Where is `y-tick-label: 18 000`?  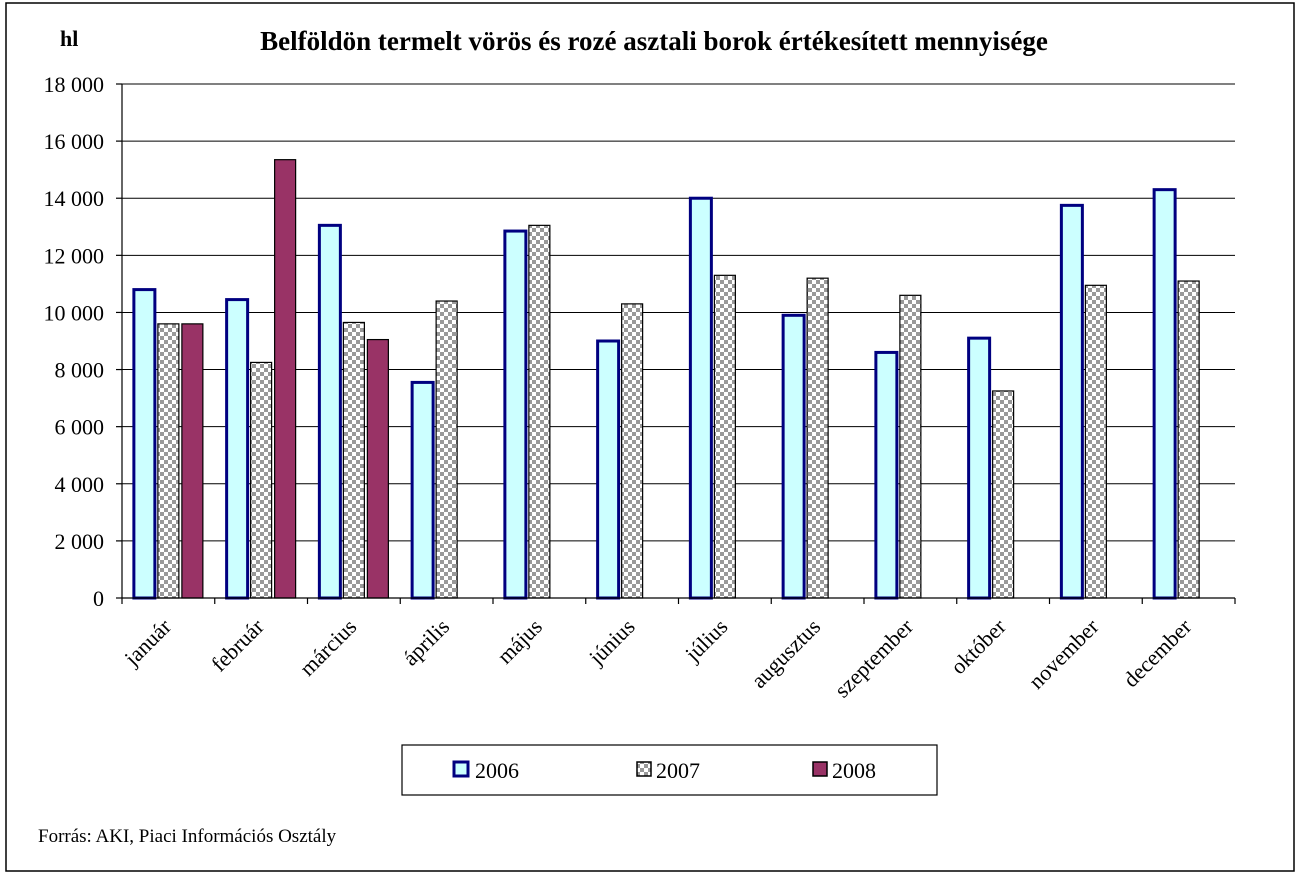
y-tick-label: 18 000 is located at coordinates (74, 84).